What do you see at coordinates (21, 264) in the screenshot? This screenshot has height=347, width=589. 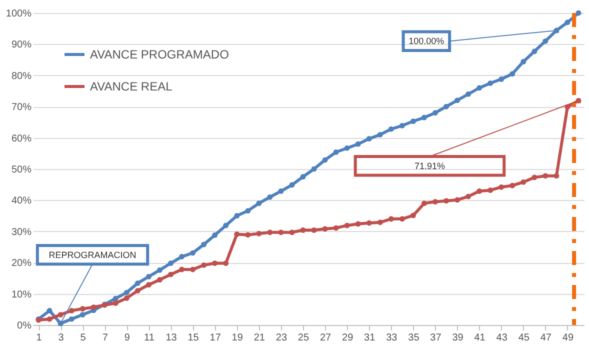 I see `y-tick-label: 20%` at bounding box center [21, 264].